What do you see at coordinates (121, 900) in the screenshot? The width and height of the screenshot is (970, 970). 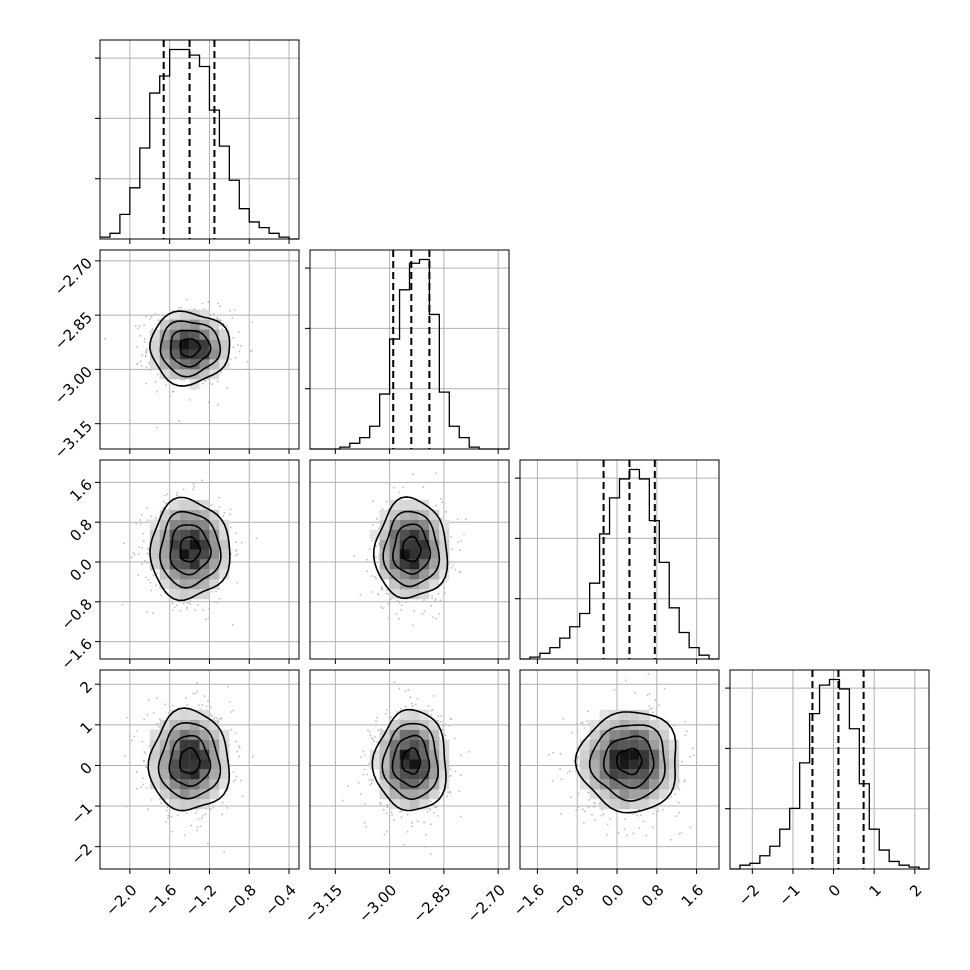 I see `x-tick-label: −2.0` at bounding box center [121, 900].